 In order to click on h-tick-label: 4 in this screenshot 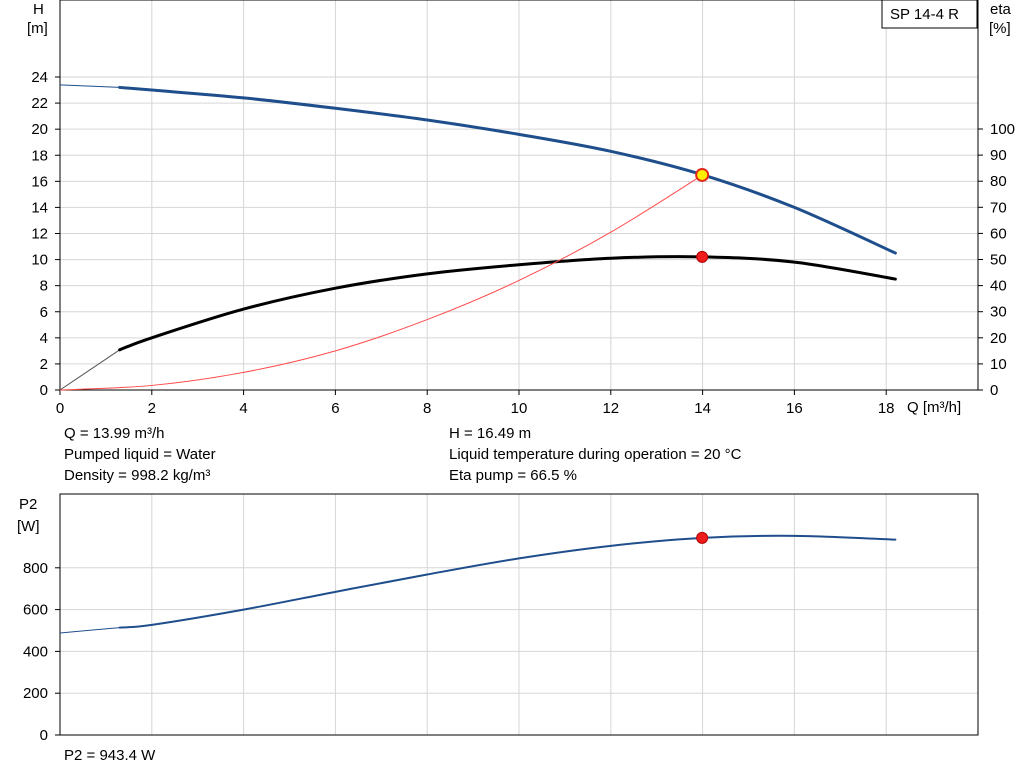, I will do `click(44, 338)`.